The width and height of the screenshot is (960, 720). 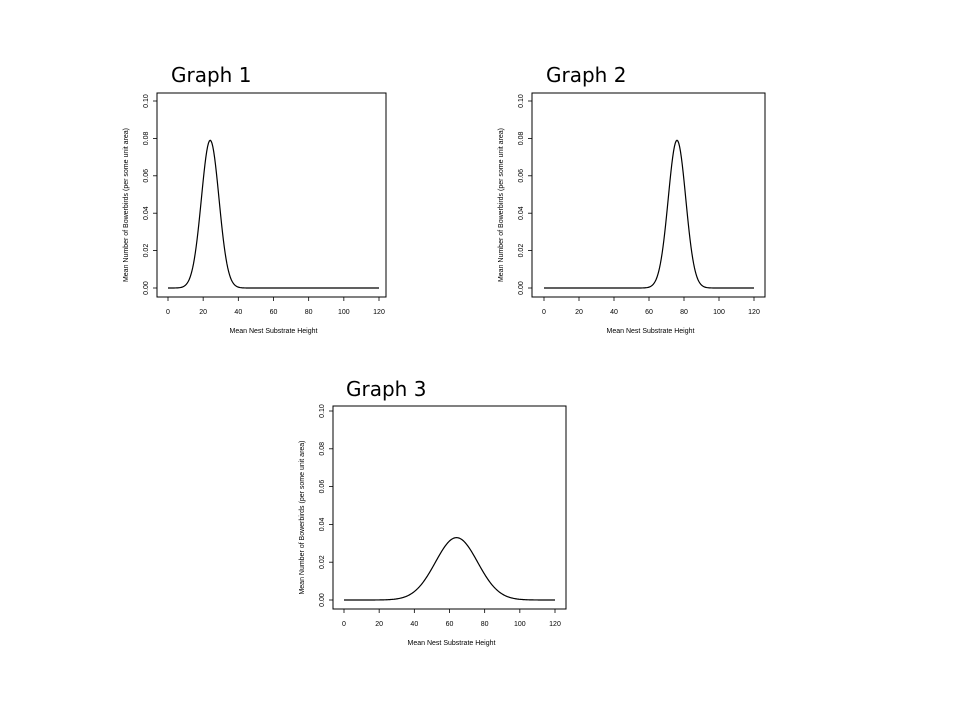 I want to click on graph-2-title: Graph 2, so click(x=586, y=75).